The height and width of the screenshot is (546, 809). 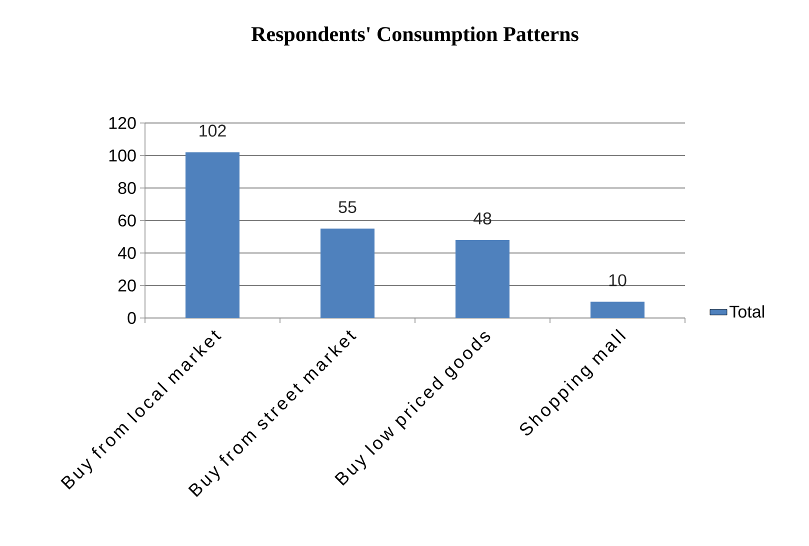 I want to click on legend-label: Total, so click(x=747, y=311).